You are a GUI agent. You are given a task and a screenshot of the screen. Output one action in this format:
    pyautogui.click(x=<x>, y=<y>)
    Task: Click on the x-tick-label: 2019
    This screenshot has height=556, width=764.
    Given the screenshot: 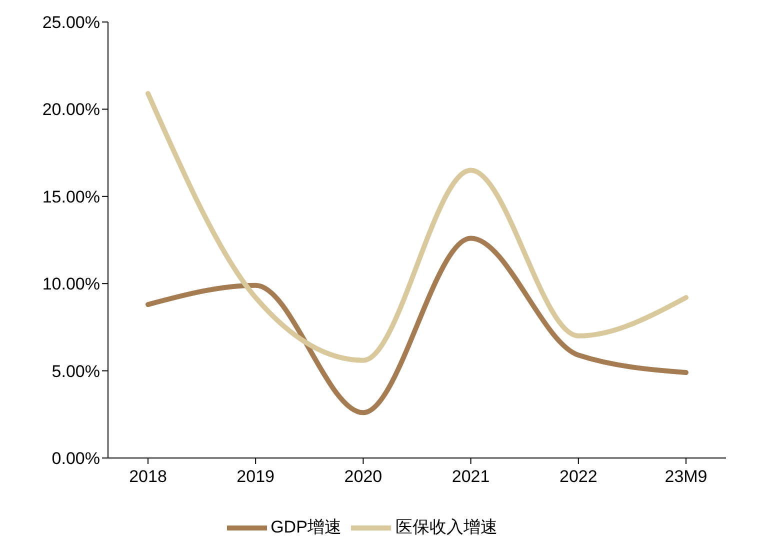 What is the action you would take?
    pyautogui.click(x=255, y=476)
    